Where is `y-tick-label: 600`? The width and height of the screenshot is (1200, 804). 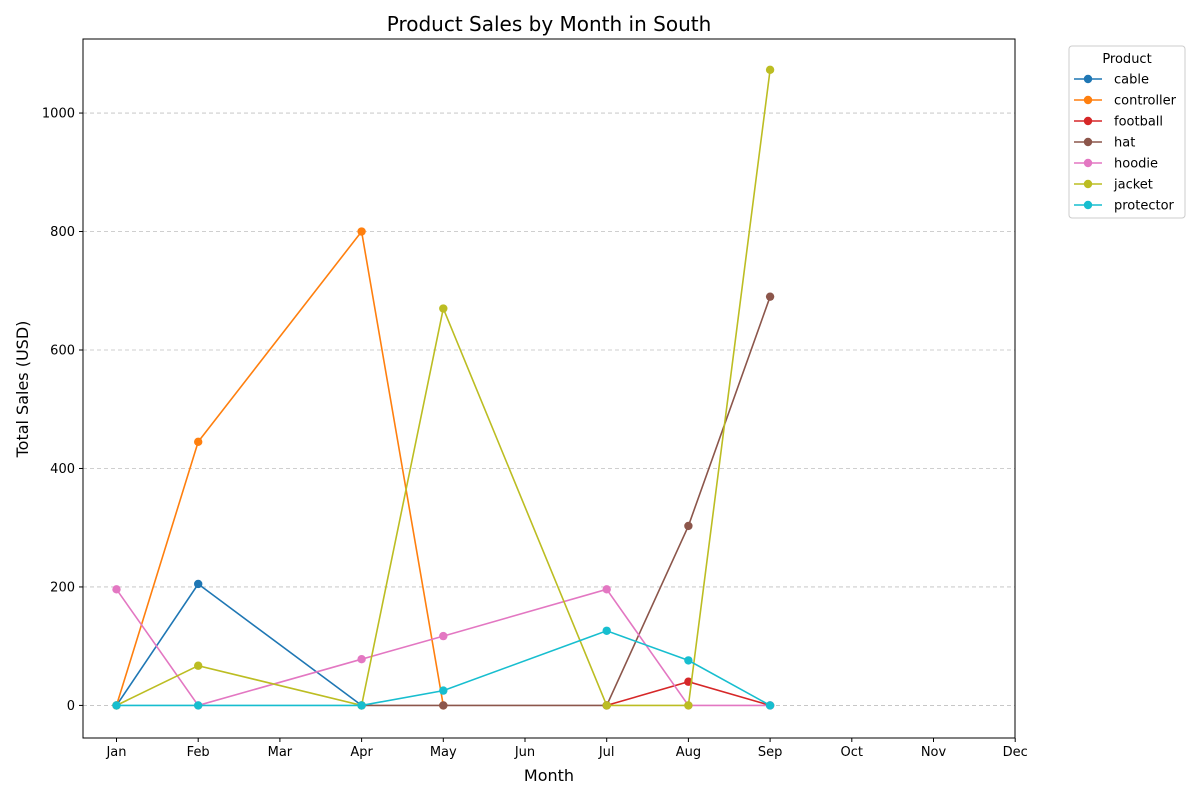 y-tick-label: 600 is located at coordinates (62, 350).